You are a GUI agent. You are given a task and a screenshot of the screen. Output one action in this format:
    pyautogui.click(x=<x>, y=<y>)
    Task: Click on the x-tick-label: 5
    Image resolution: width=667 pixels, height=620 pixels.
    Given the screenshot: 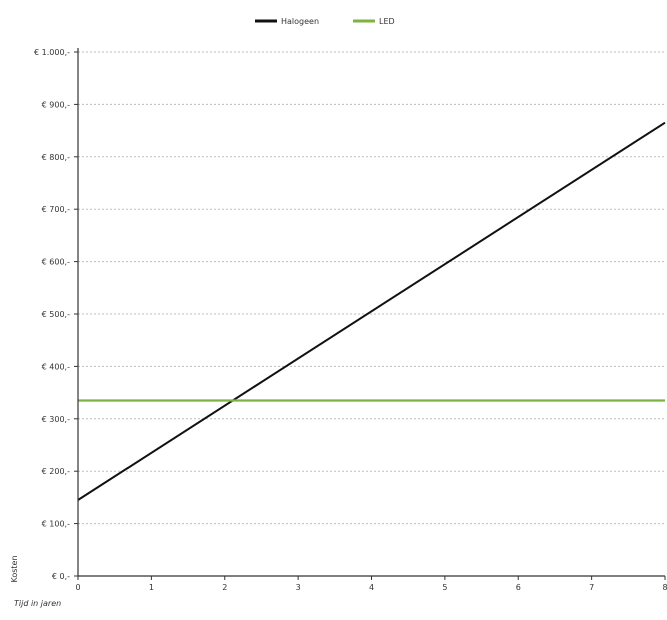 What is the action you would take?
    pyautogui.click(x=444, y=587)
    